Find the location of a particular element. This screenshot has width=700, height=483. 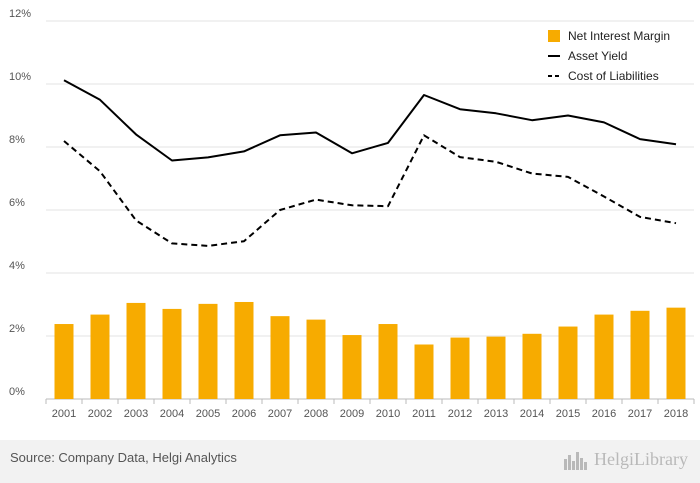

x-tick-label: 2004 is located at coordinates (172, 414).